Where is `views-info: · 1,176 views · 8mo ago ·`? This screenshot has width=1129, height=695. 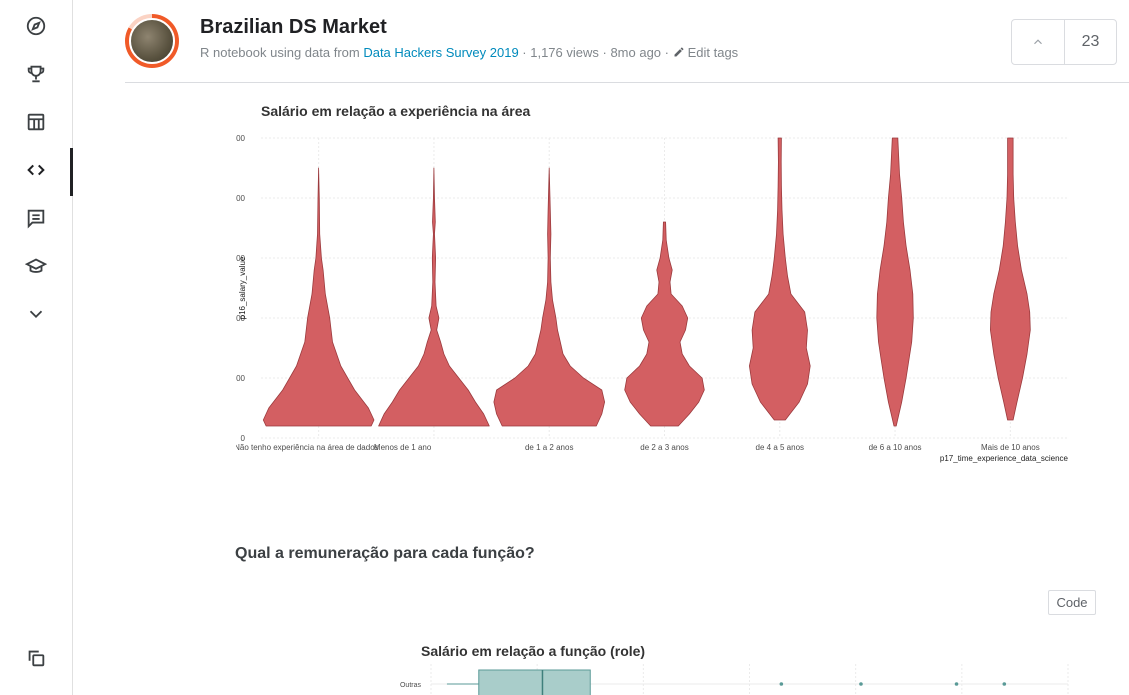
views-info: · 1,176 views · 8mo ago · is located at coordinates (595, 52).